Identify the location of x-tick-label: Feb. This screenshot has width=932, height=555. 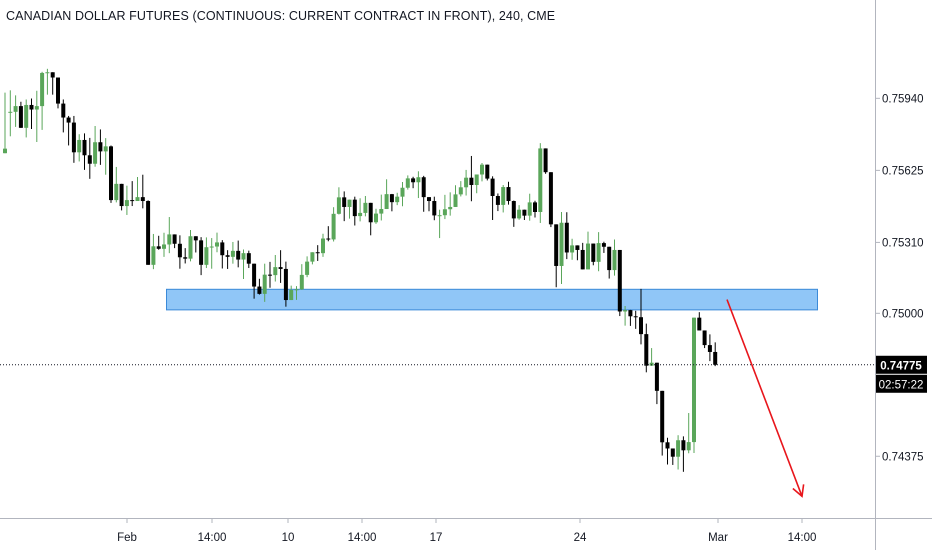
(127, 538).